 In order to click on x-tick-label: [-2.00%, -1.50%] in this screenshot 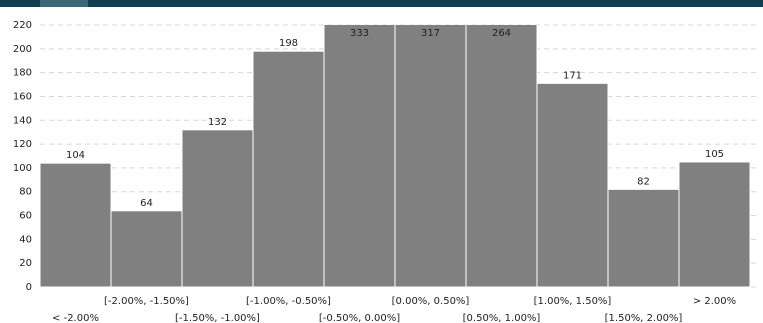, I will do `click(146, 301)`.